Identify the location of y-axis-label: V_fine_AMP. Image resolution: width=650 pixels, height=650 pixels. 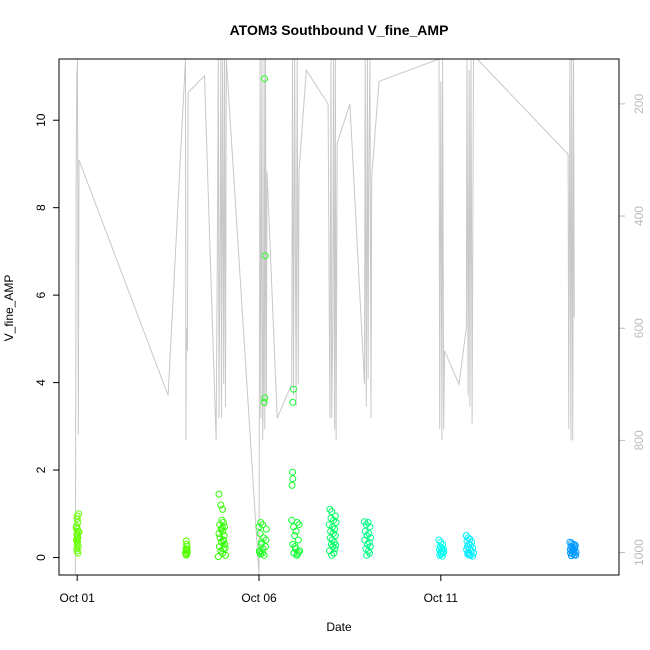
(9, 308).